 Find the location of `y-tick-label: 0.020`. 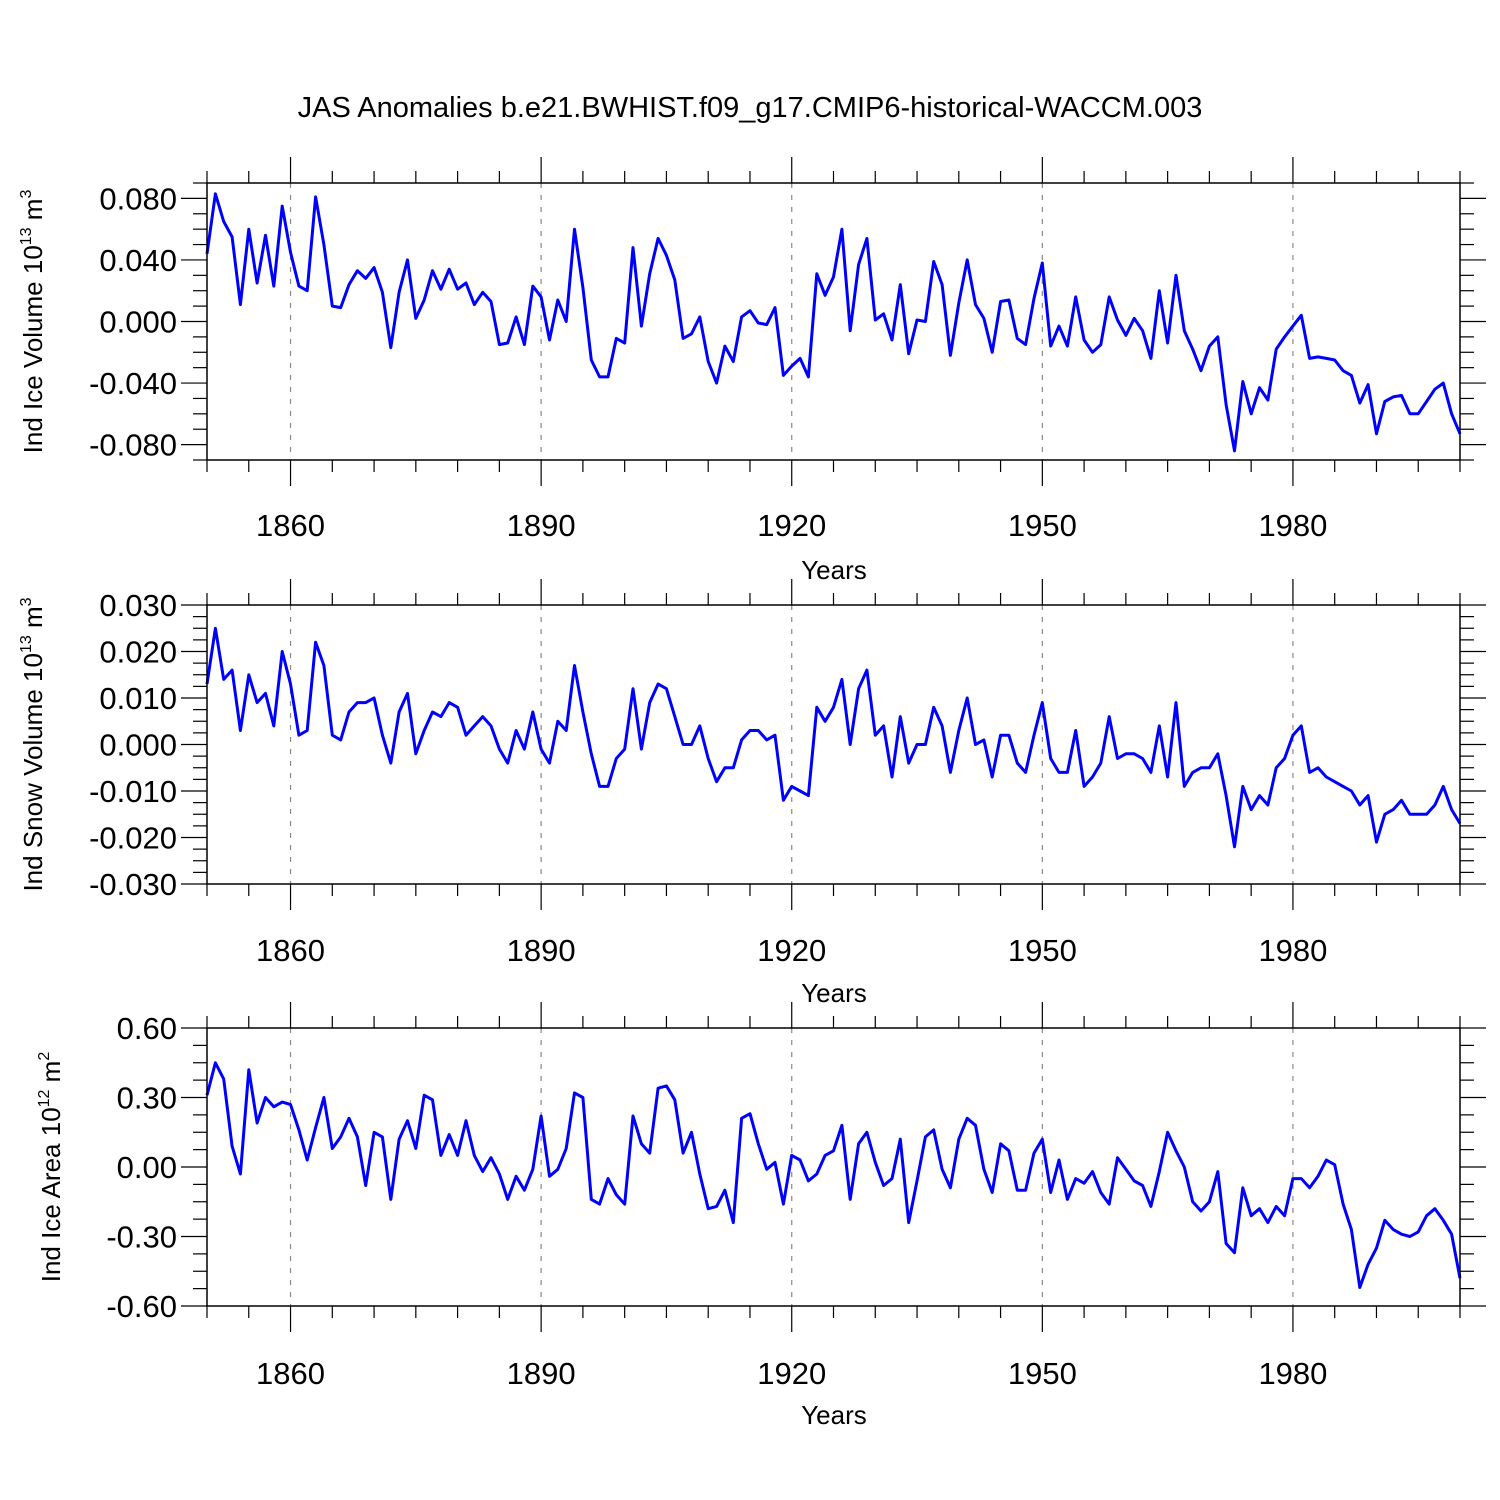

y-tick-label: 0.020 is located at coordinates (138, 652).